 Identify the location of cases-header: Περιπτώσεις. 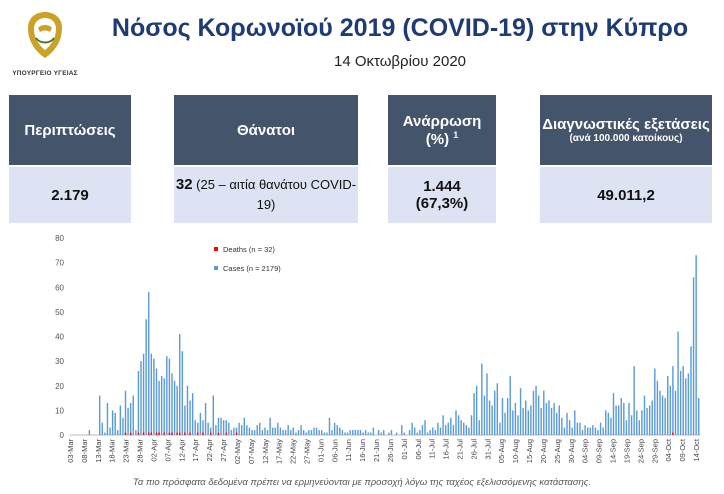
(70, 130).